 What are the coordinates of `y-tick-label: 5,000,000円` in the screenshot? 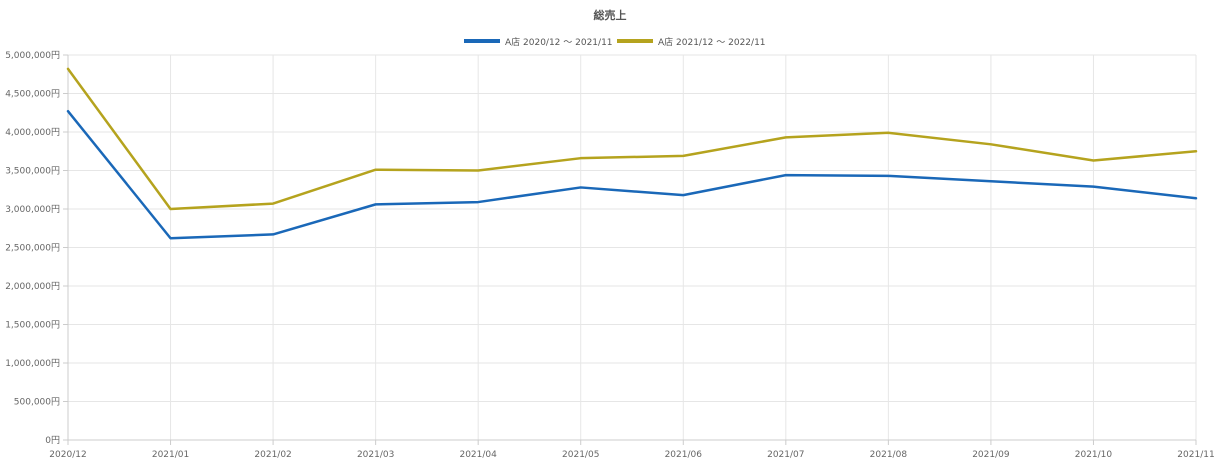 It's located at (32, 55).